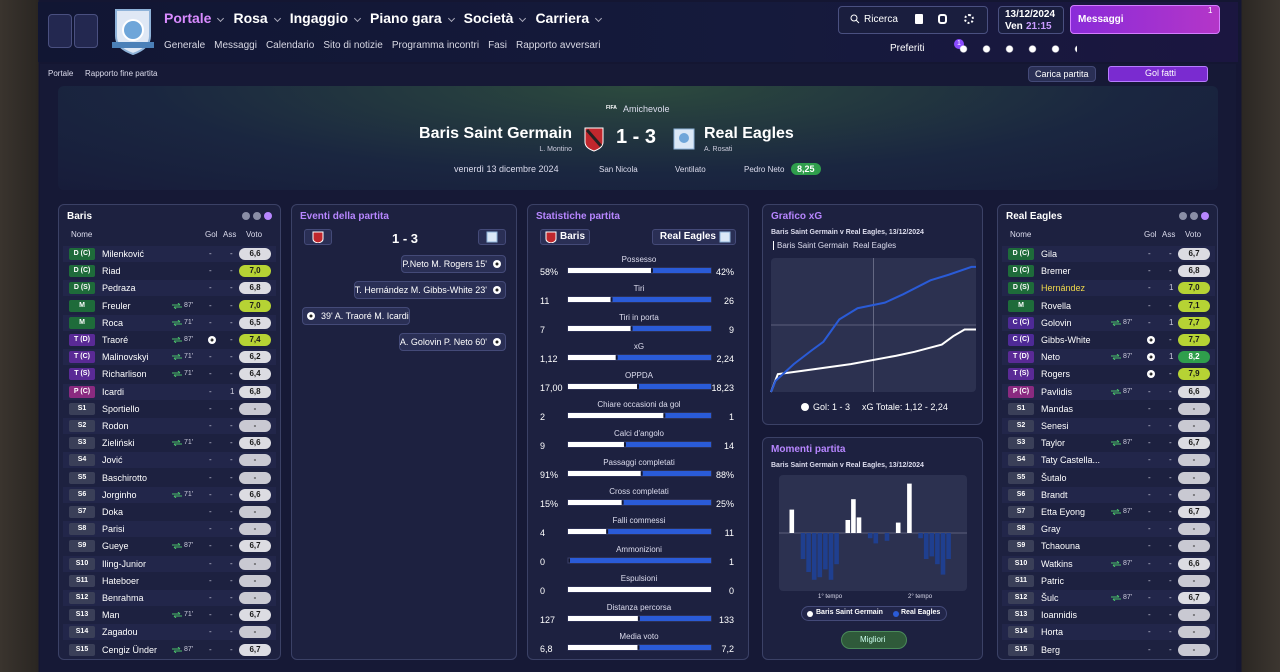  What do you see at coordinates (558, 45) in the screenshot?
I see `nav-subtab: Rapporto avversari` at bounding box center [558, 45].